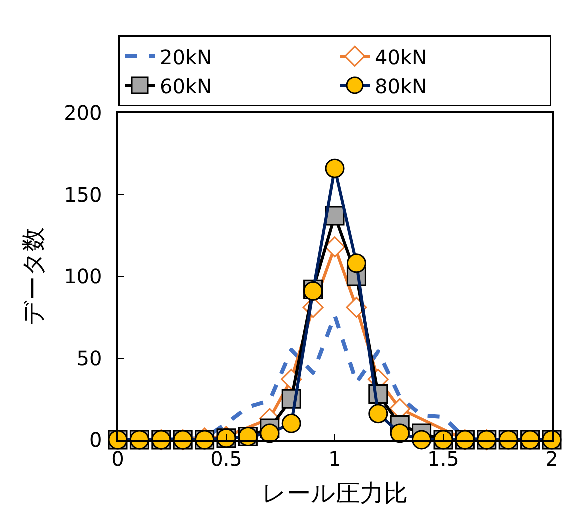 The height and width of the screenshot is (527, 570). Describe the element at coordinates (226, 458) in the screenshot. I see `x-tick-label: 0.5` at that location.